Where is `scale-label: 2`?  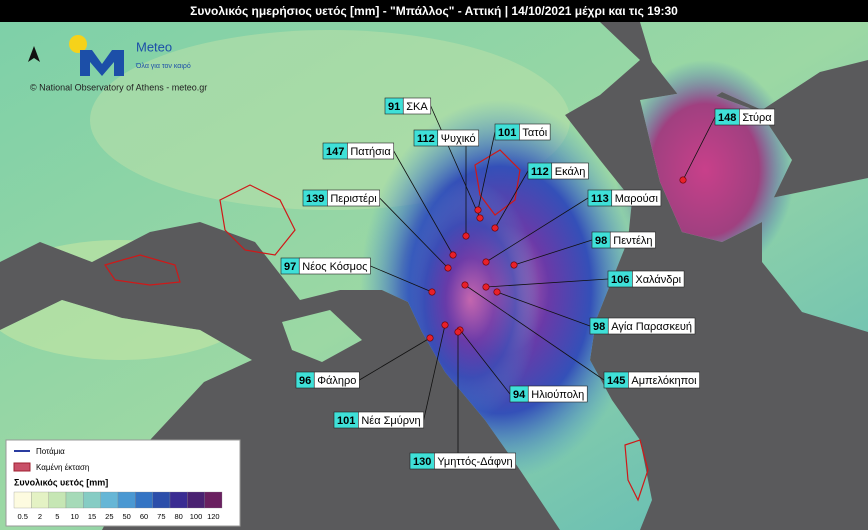 scale-label: 2 is located at coordinates (40, 516).